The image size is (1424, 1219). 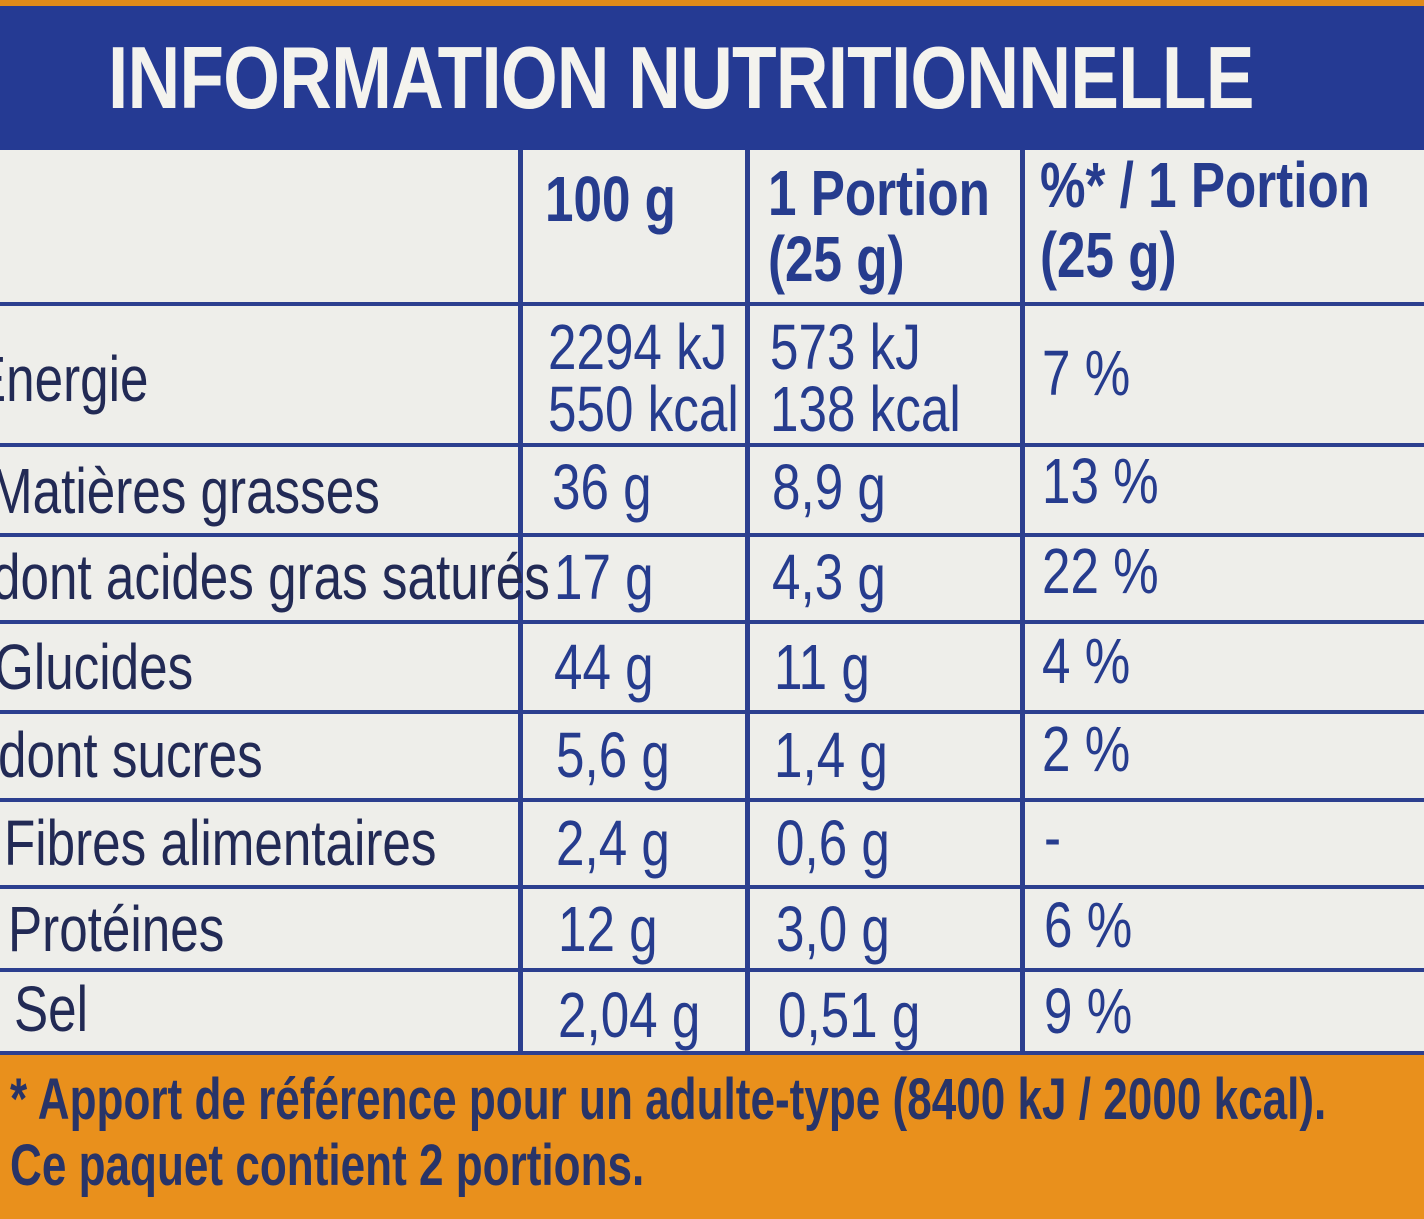 What do you see at coordinates (879, 193) in the screenshot?
I see `column-header-portion: 1 Portion` at bounding box center [879, 193].